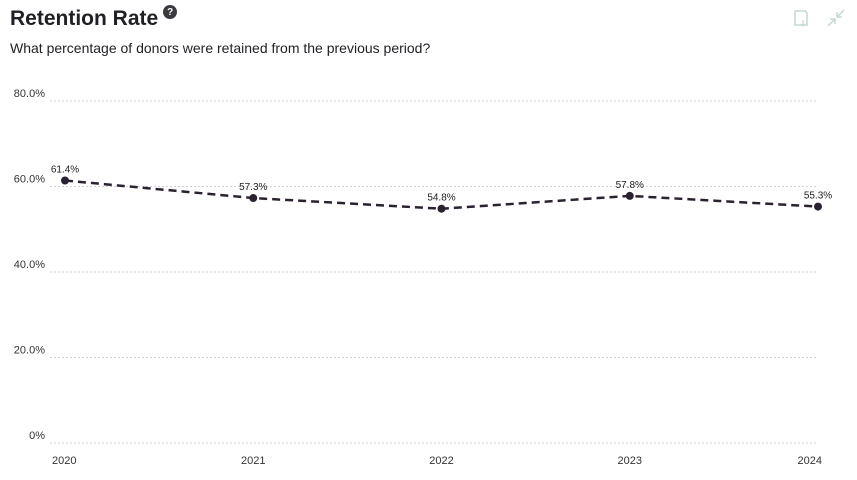  Describe the element at coordinates (810, 461) in the screenshot. I see `x-tick-label: 2024` at that location.